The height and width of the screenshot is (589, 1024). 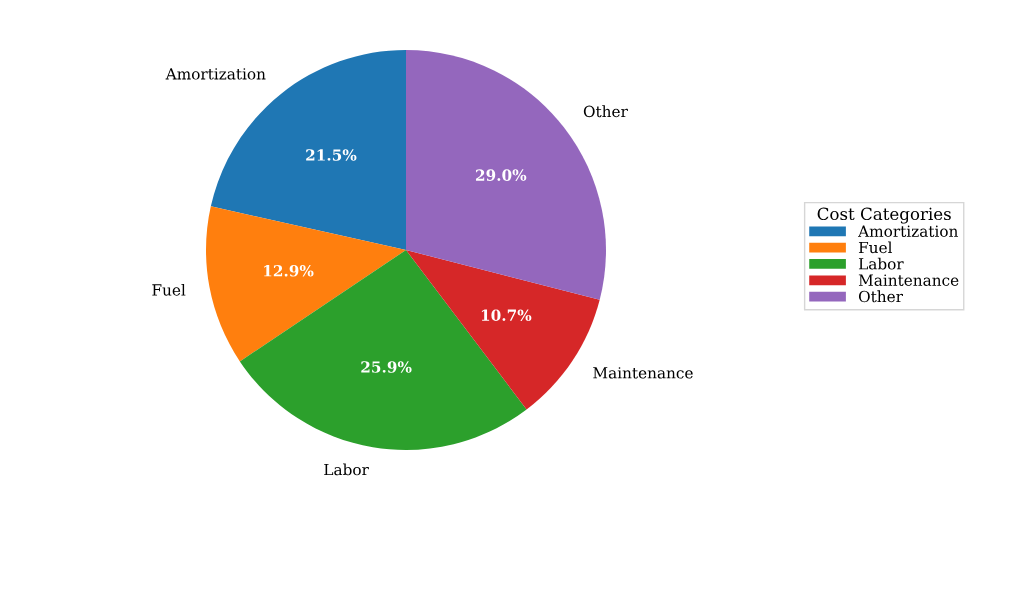 What do you see at coordinates (169, 289) in the screenshot?
I see `slice-label: Fuel` at bounding box center [169, 289].